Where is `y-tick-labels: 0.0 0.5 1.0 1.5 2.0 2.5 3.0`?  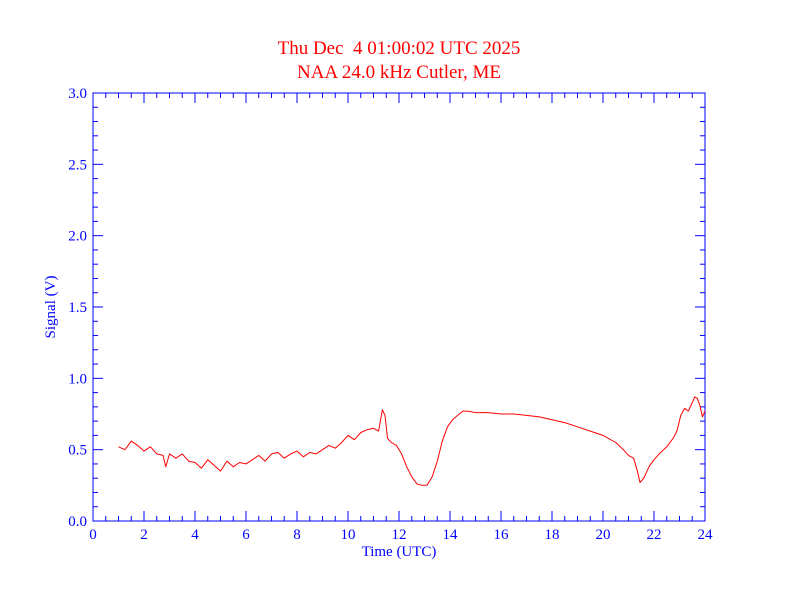 y-tick-labels: 0.0 0.5 1.0 1.5 2.0 2.5 3.0 is located at coordinates (77, 308).